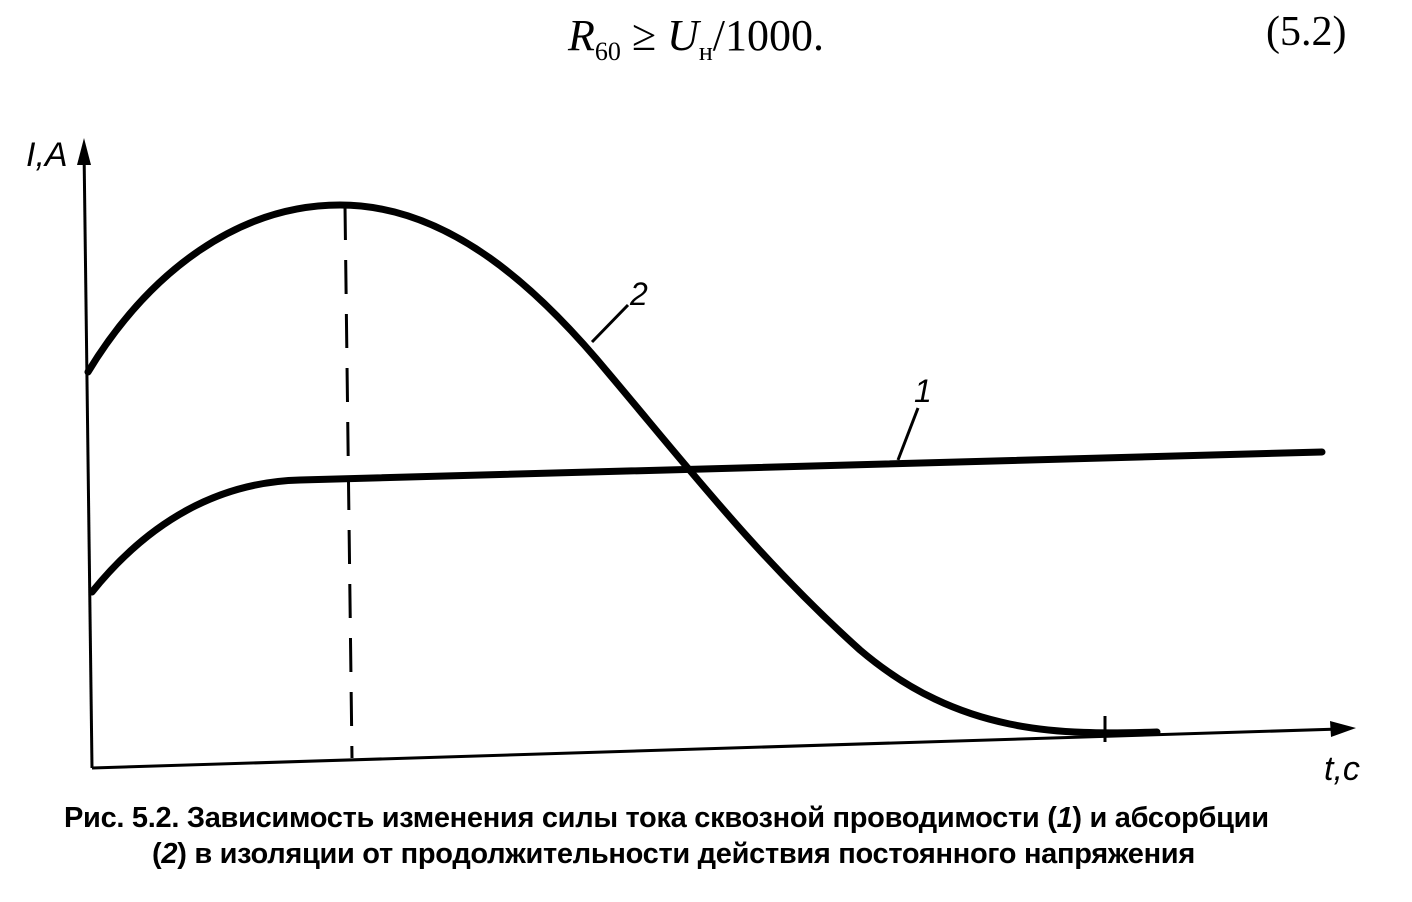 Image resolution: width=1412 pixels, height=902 pixels. What do you see at coordinates (923, 391) in the screenshot?
I see `curve-1-label: 1` at bounding box center [923, 391].